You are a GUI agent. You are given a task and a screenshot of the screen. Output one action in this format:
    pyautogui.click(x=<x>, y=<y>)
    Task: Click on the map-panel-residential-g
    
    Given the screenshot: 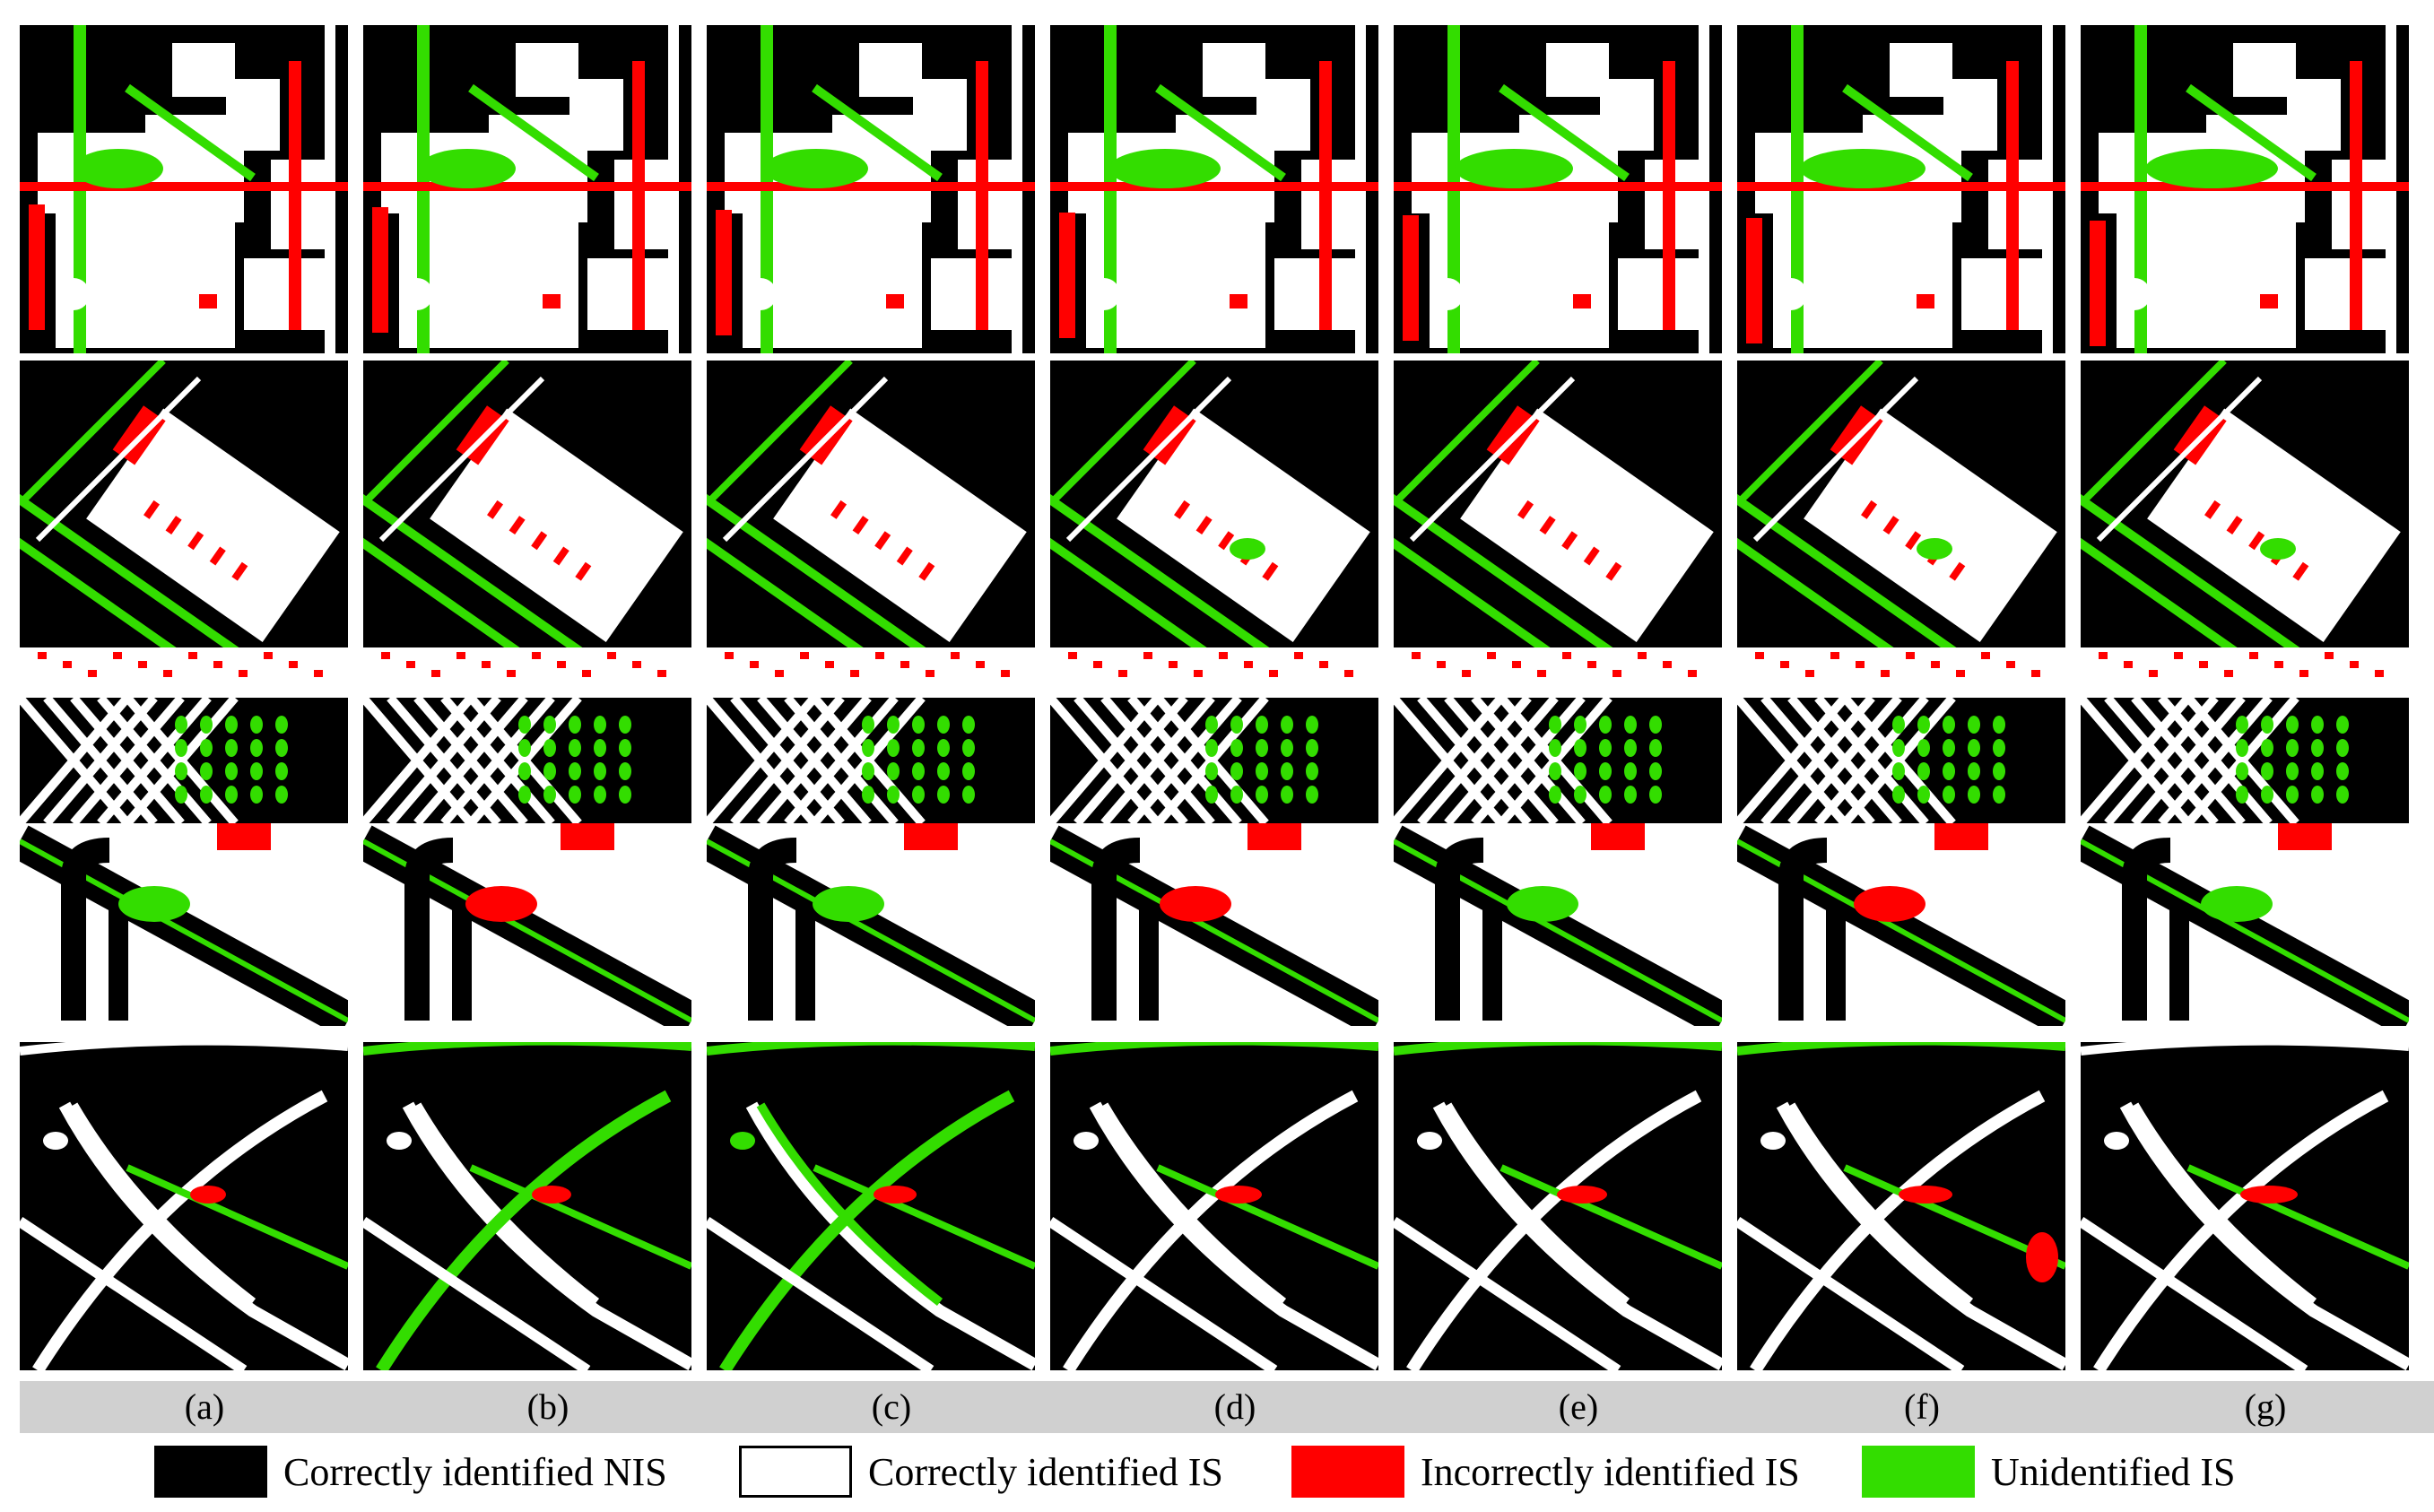 What is the action you would take?
    pyautogui.click(x=2245, y=862)
    